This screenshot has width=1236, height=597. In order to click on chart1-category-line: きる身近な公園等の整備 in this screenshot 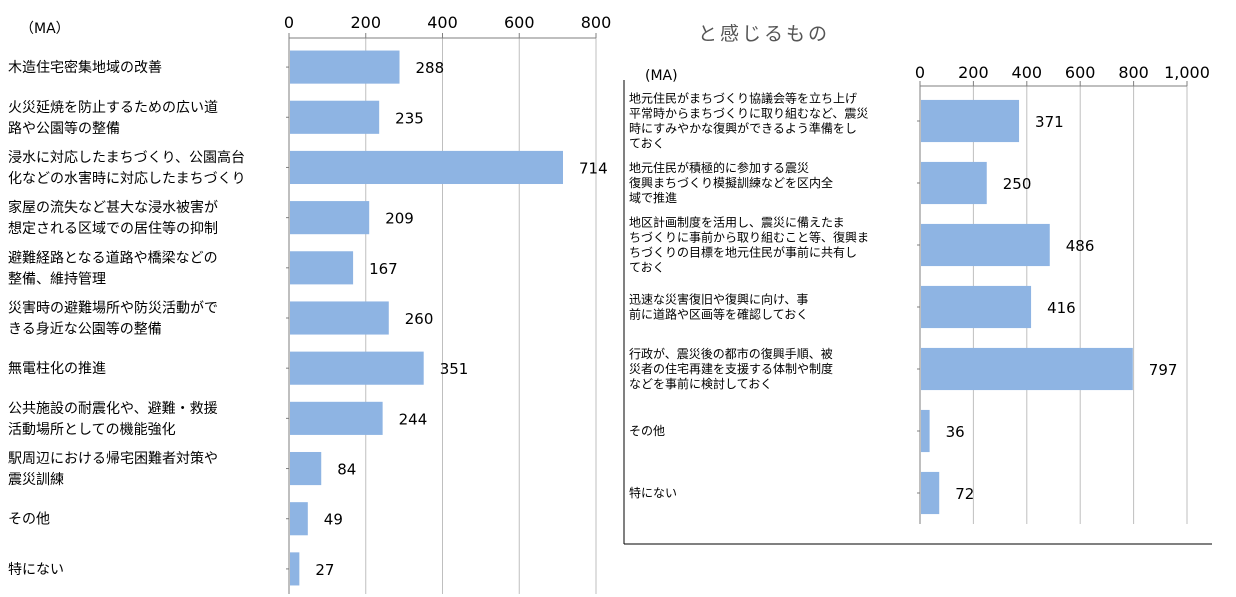, I will do `click(85, 329)`.